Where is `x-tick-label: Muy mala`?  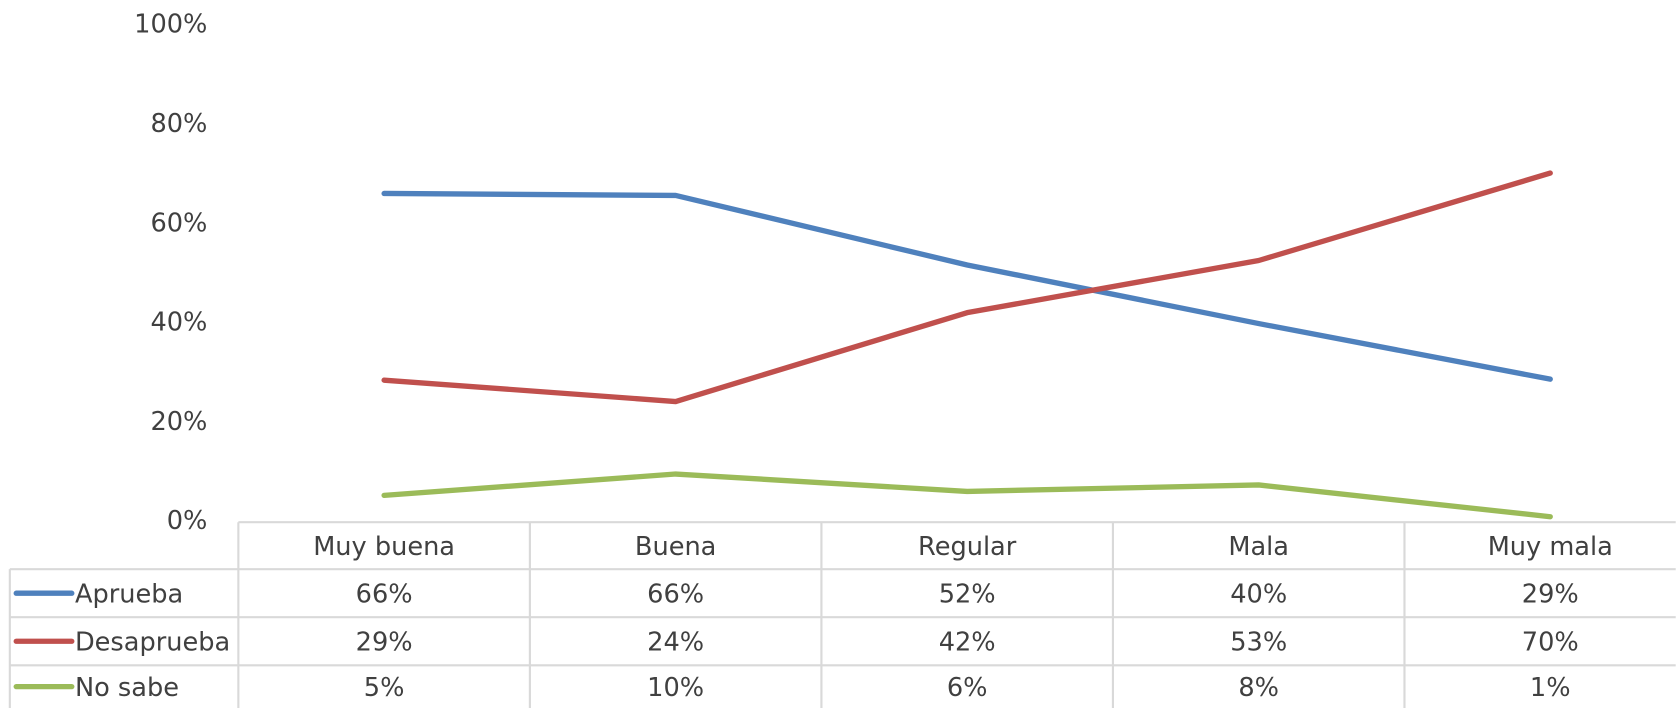
x-tick-label: Muy mala is located at coordinates (1550, 547).